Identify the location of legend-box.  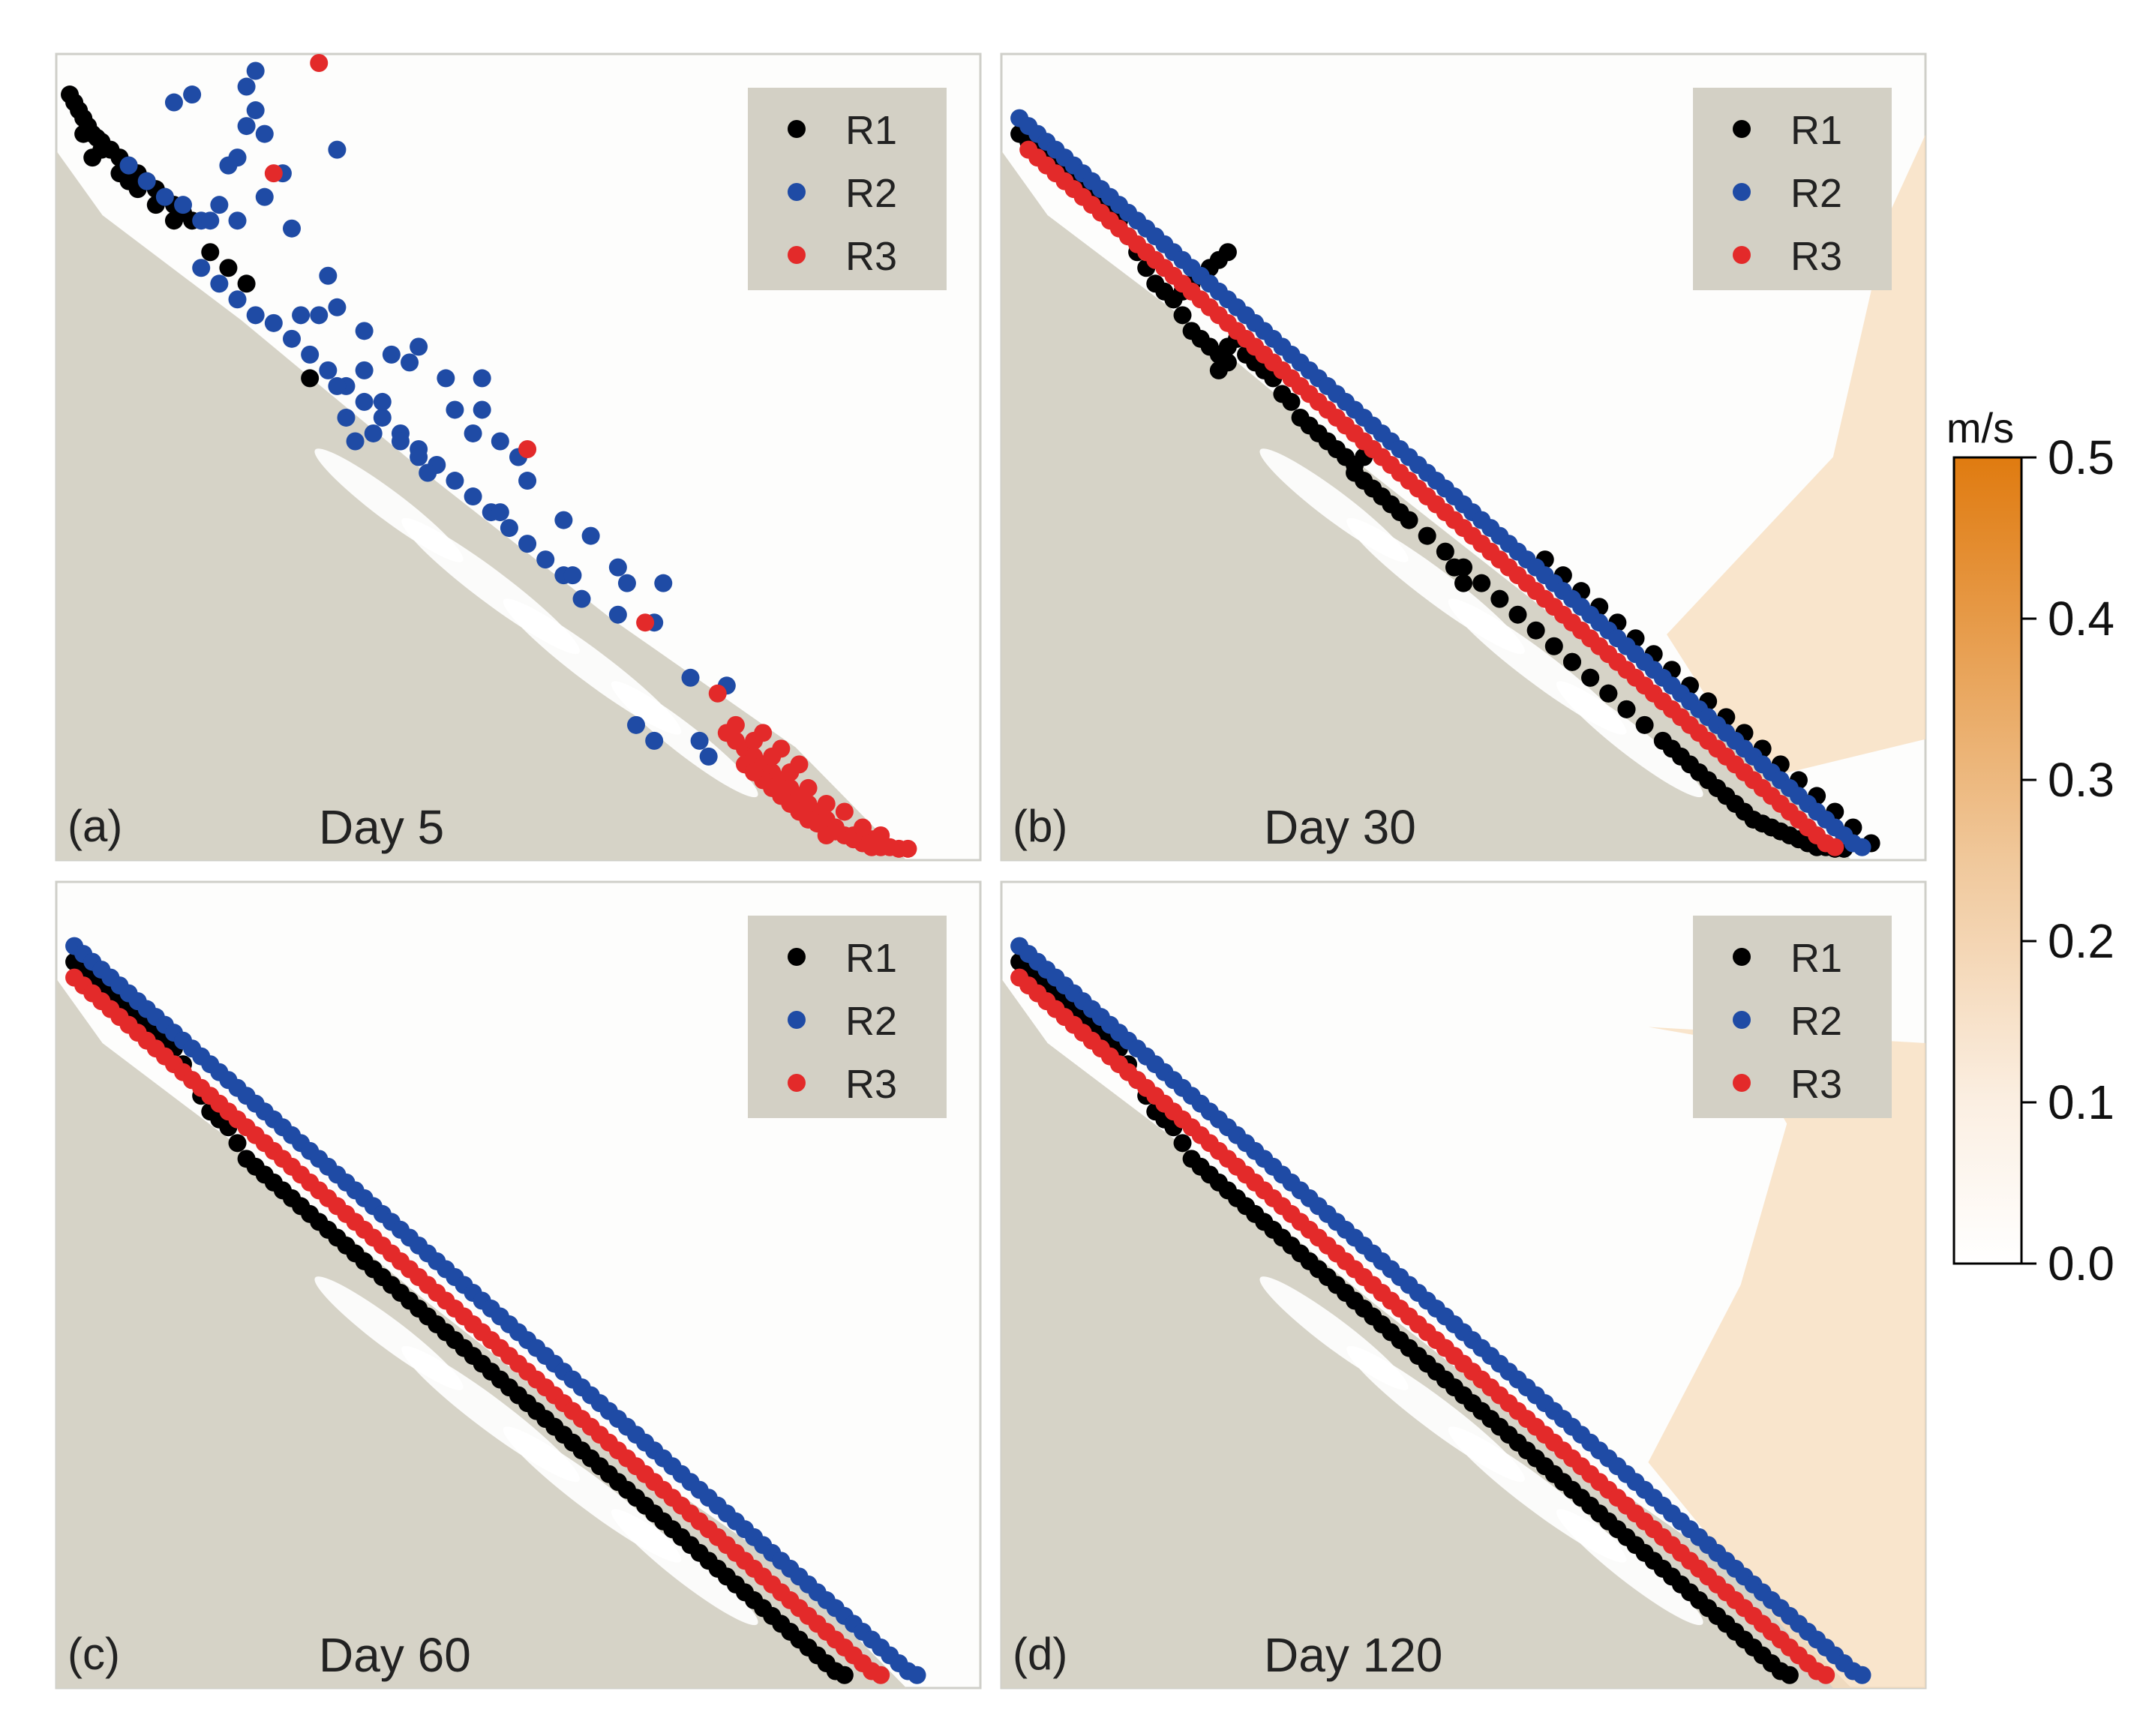
(1792, 189).